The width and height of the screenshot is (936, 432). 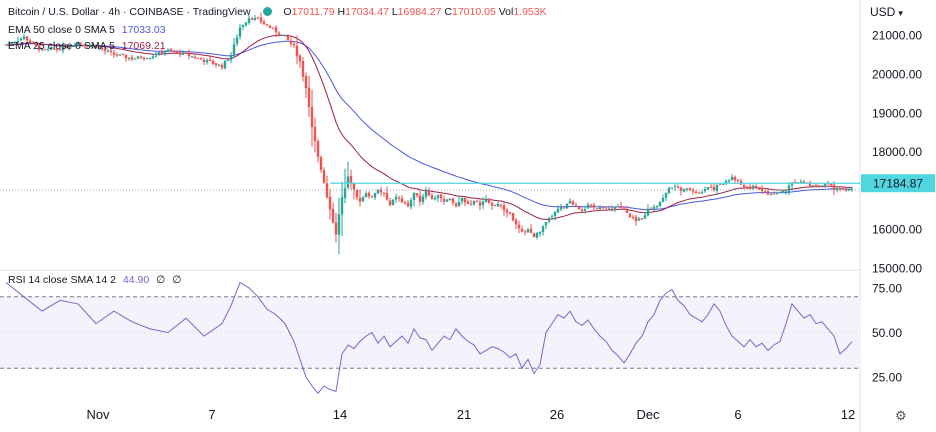 What do you see at coordinates (887, 333) in the screenshot?
I see `rsi-tick-label: 50.00` at bounding box center [887, 333].